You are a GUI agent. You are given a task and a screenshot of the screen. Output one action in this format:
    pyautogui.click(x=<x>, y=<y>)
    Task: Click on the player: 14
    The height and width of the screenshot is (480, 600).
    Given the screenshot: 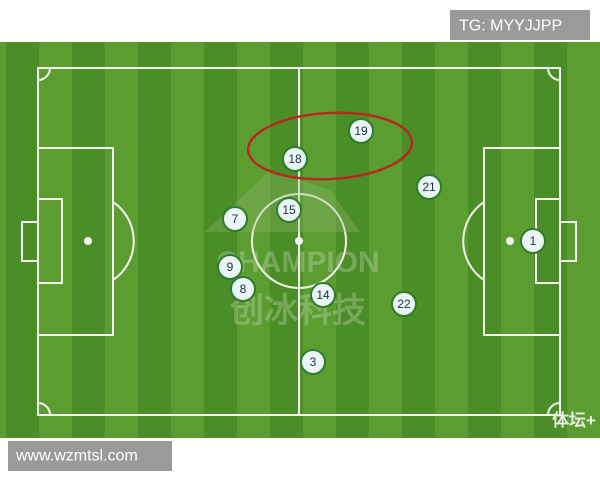 What is the action you would take?
    pyautogui.click(x=323, y=295)
    